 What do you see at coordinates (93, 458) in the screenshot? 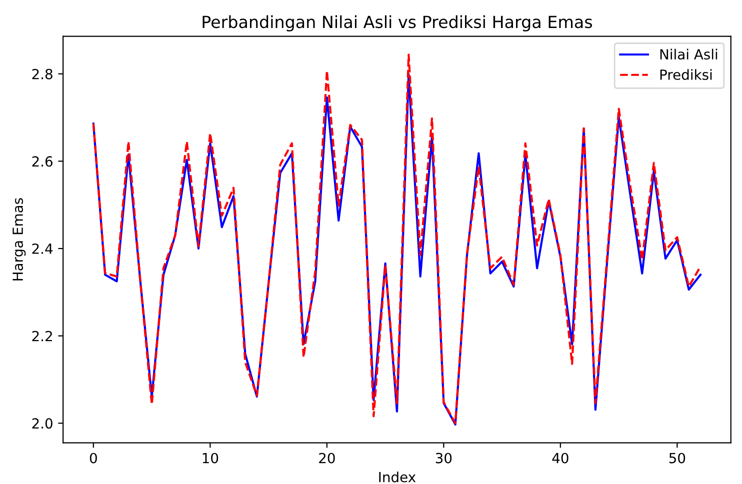
I see `x-tick-label: 0` at bounding box center [93, 458].